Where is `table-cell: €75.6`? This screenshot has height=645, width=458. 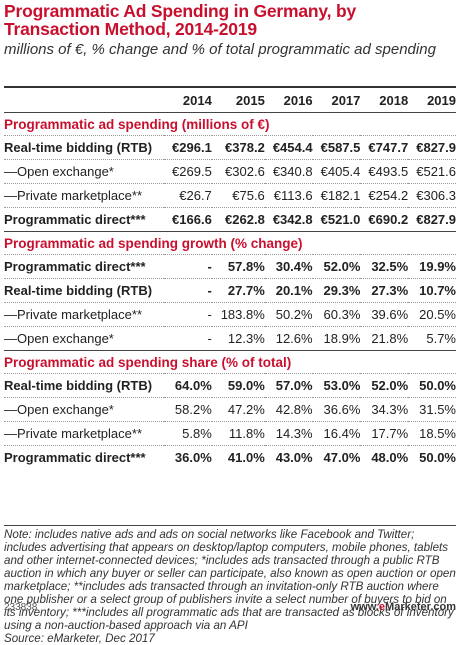
table-cell: €75.6 is located at coordinates (238, 195).